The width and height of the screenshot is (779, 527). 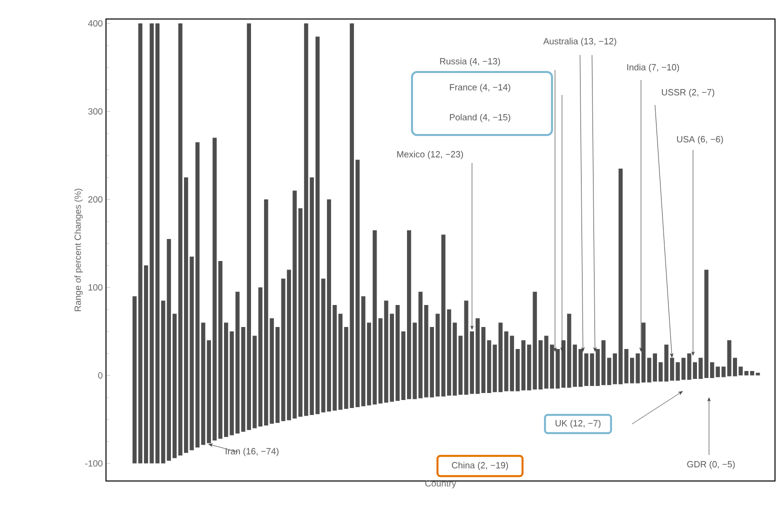 What do you see at coordinates (578, 424) in the screenshot?
I see `annotation: UK (12, −7)` at bounding box center [578, 424].